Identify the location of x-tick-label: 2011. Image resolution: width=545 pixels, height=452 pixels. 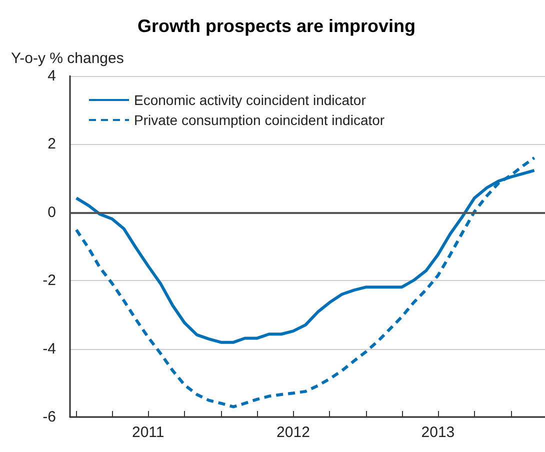
(148, 432).